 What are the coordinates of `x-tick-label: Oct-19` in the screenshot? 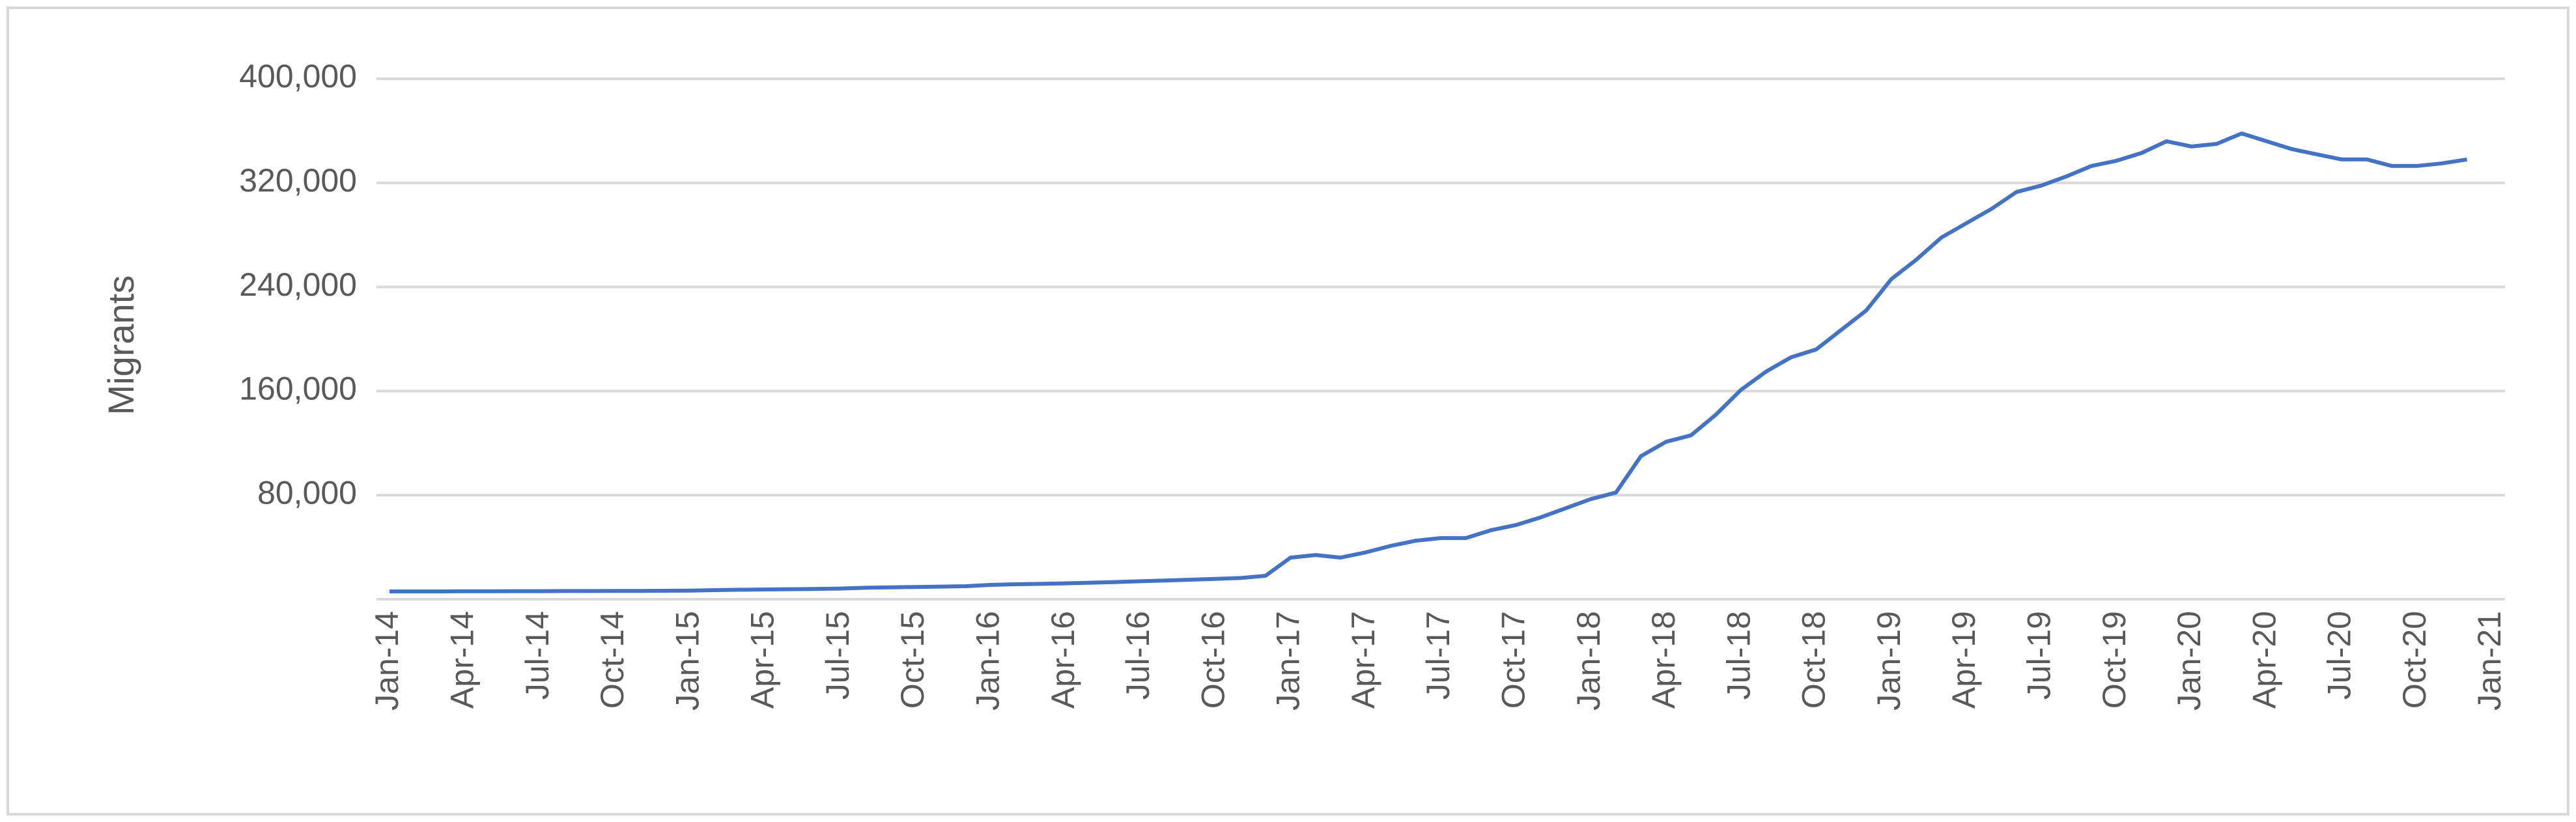 It's located at (2114, 660).